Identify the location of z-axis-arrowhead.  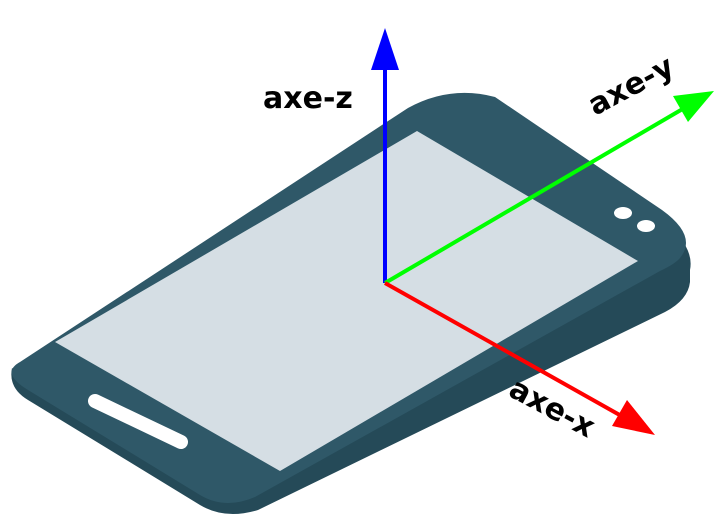
(385, 49).